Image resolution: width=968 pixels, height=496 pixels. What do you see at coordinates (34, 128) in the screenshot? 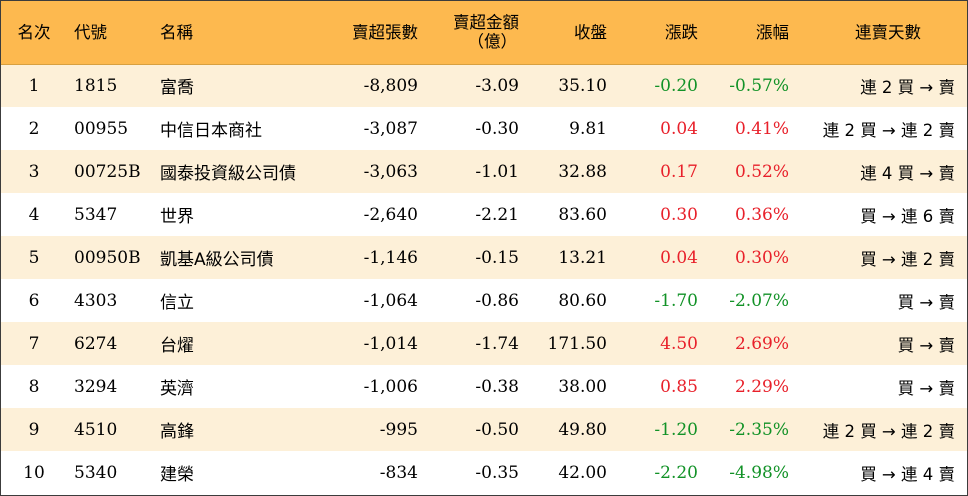
I see `rank-cell: 2` at bounding box center [34, 128].